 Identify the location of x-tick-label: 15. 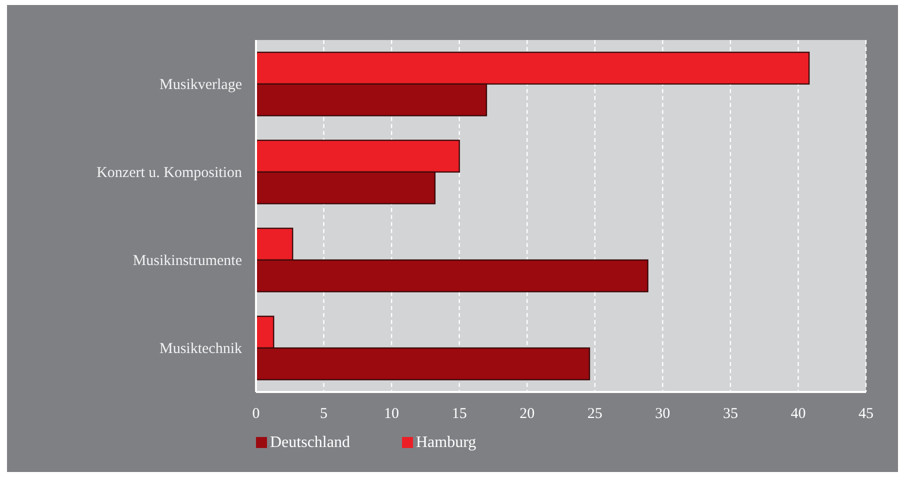
(459, 414).